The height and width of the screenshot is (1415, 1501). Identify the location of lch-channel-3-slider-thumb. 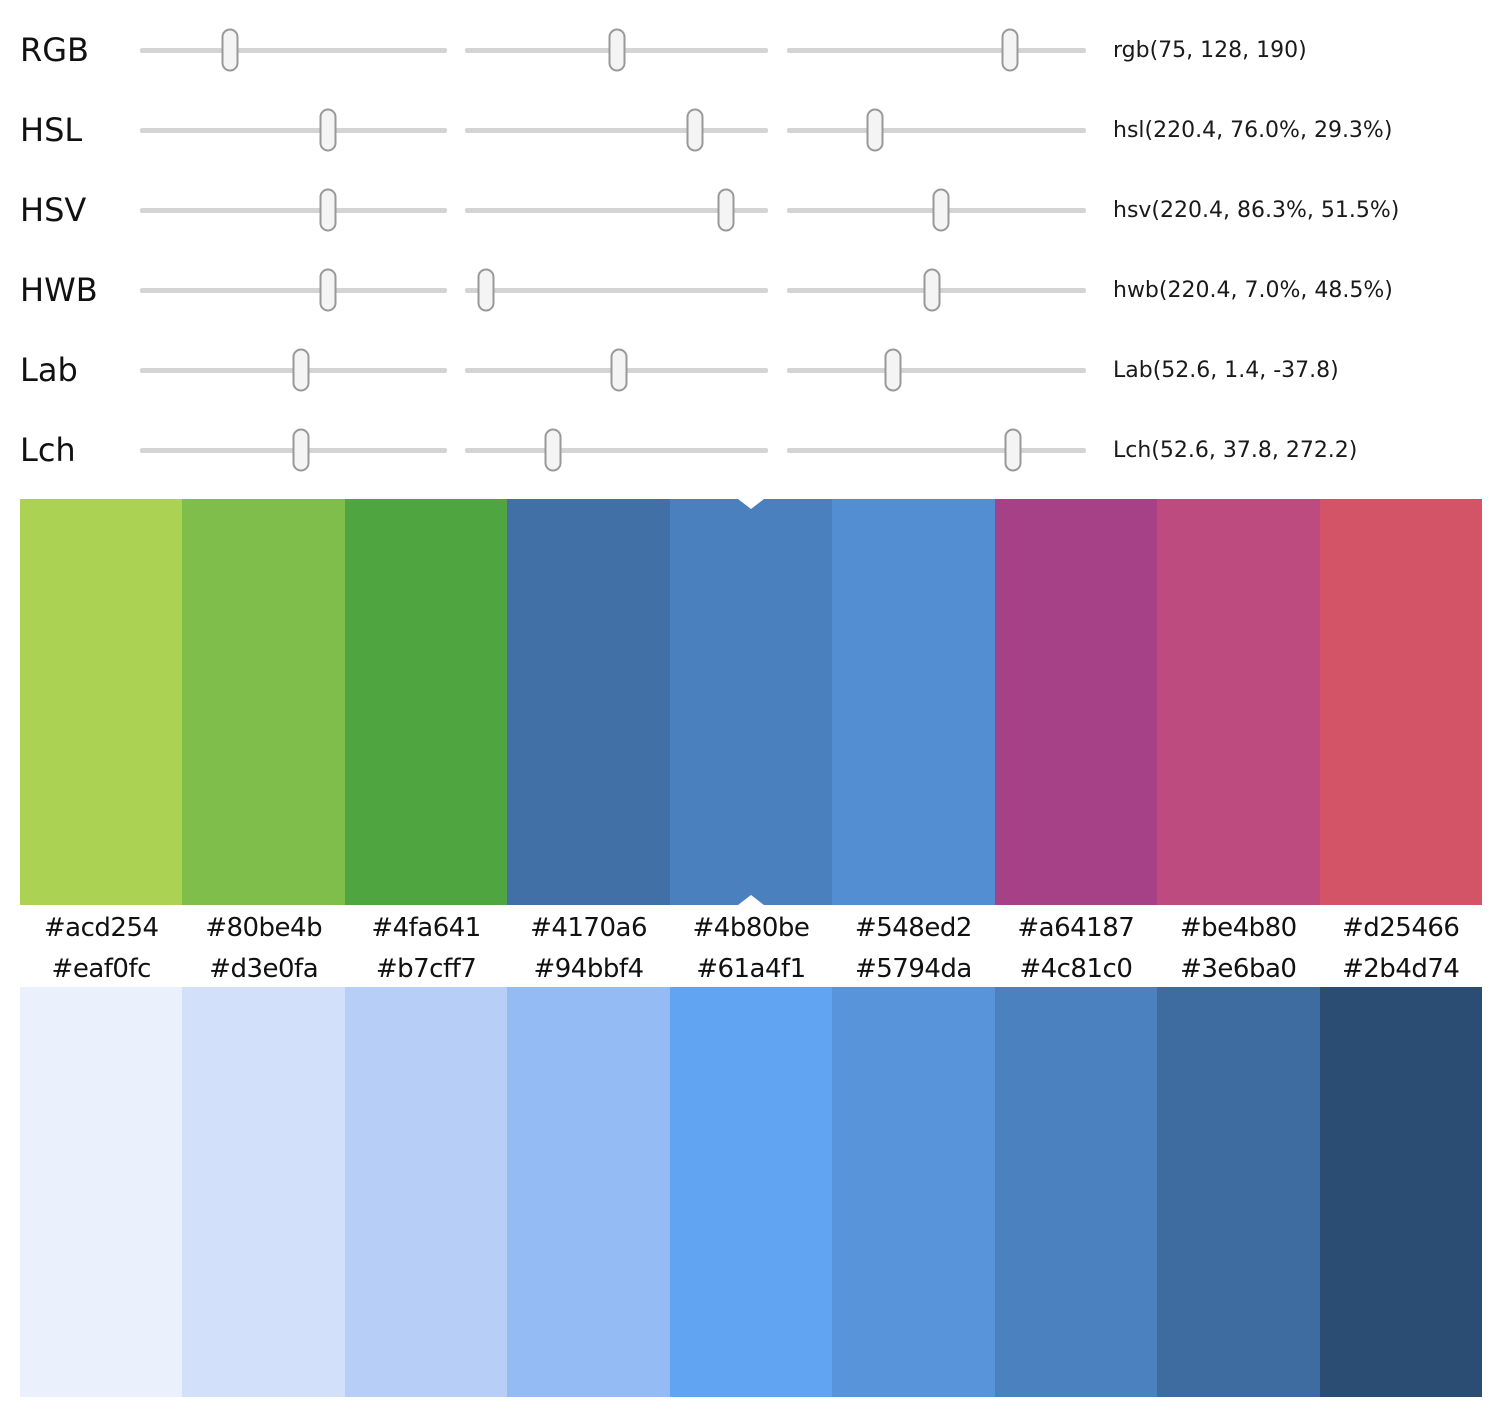
(1013, 450).